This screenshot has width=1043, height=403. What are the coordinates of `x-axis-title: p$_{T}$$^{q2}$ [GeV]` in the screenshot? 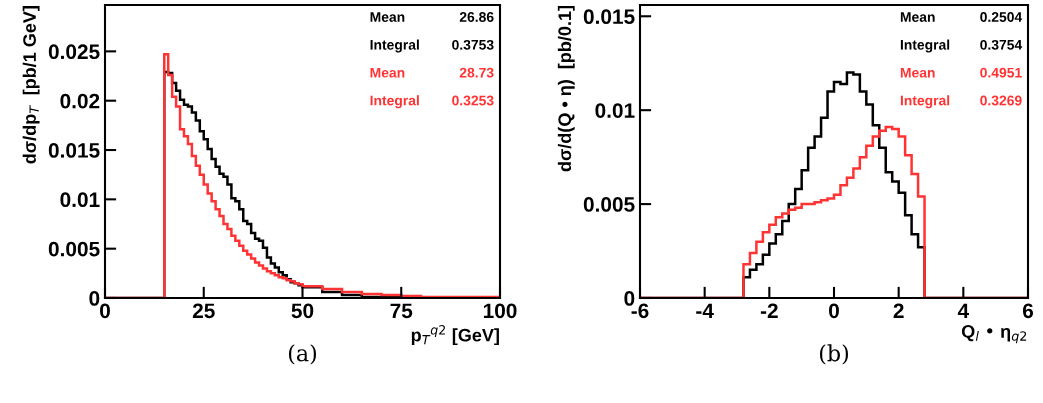 It's located at (455, 335).